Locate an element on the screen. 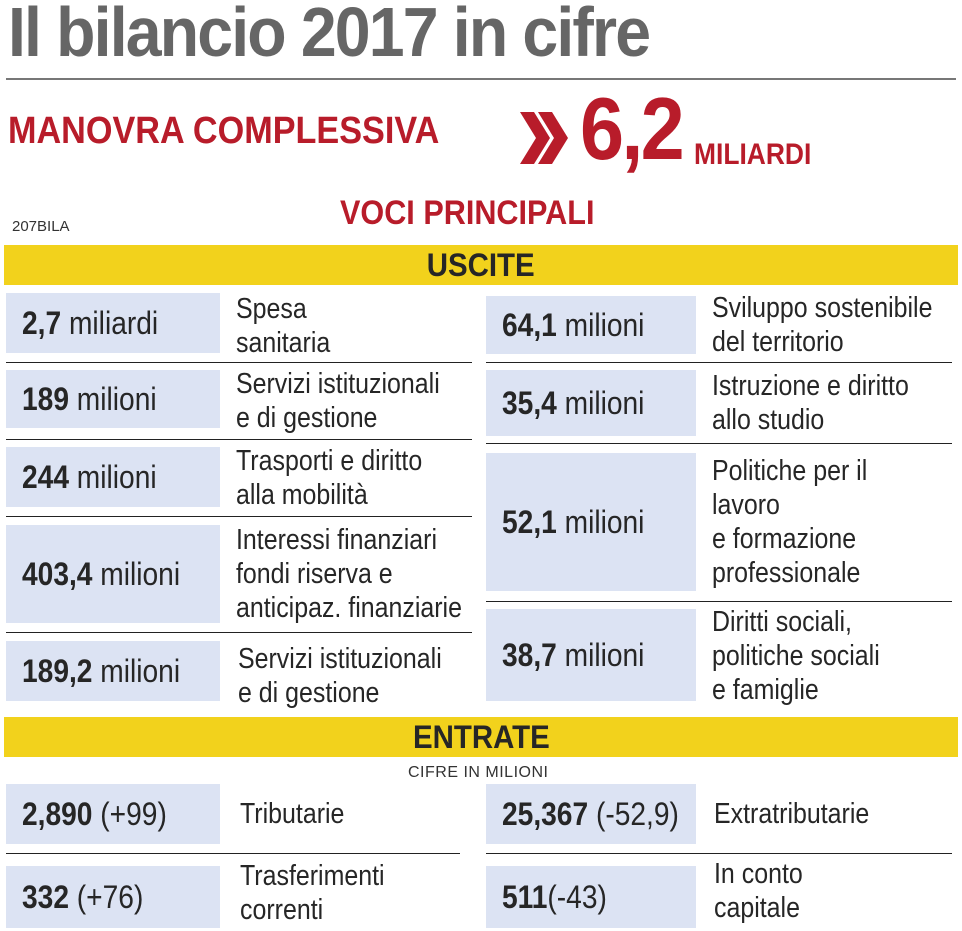 This screenshot has height=931, width=962. uscite-value-box: 35,4 milioni is located at coordinates (591, 403).